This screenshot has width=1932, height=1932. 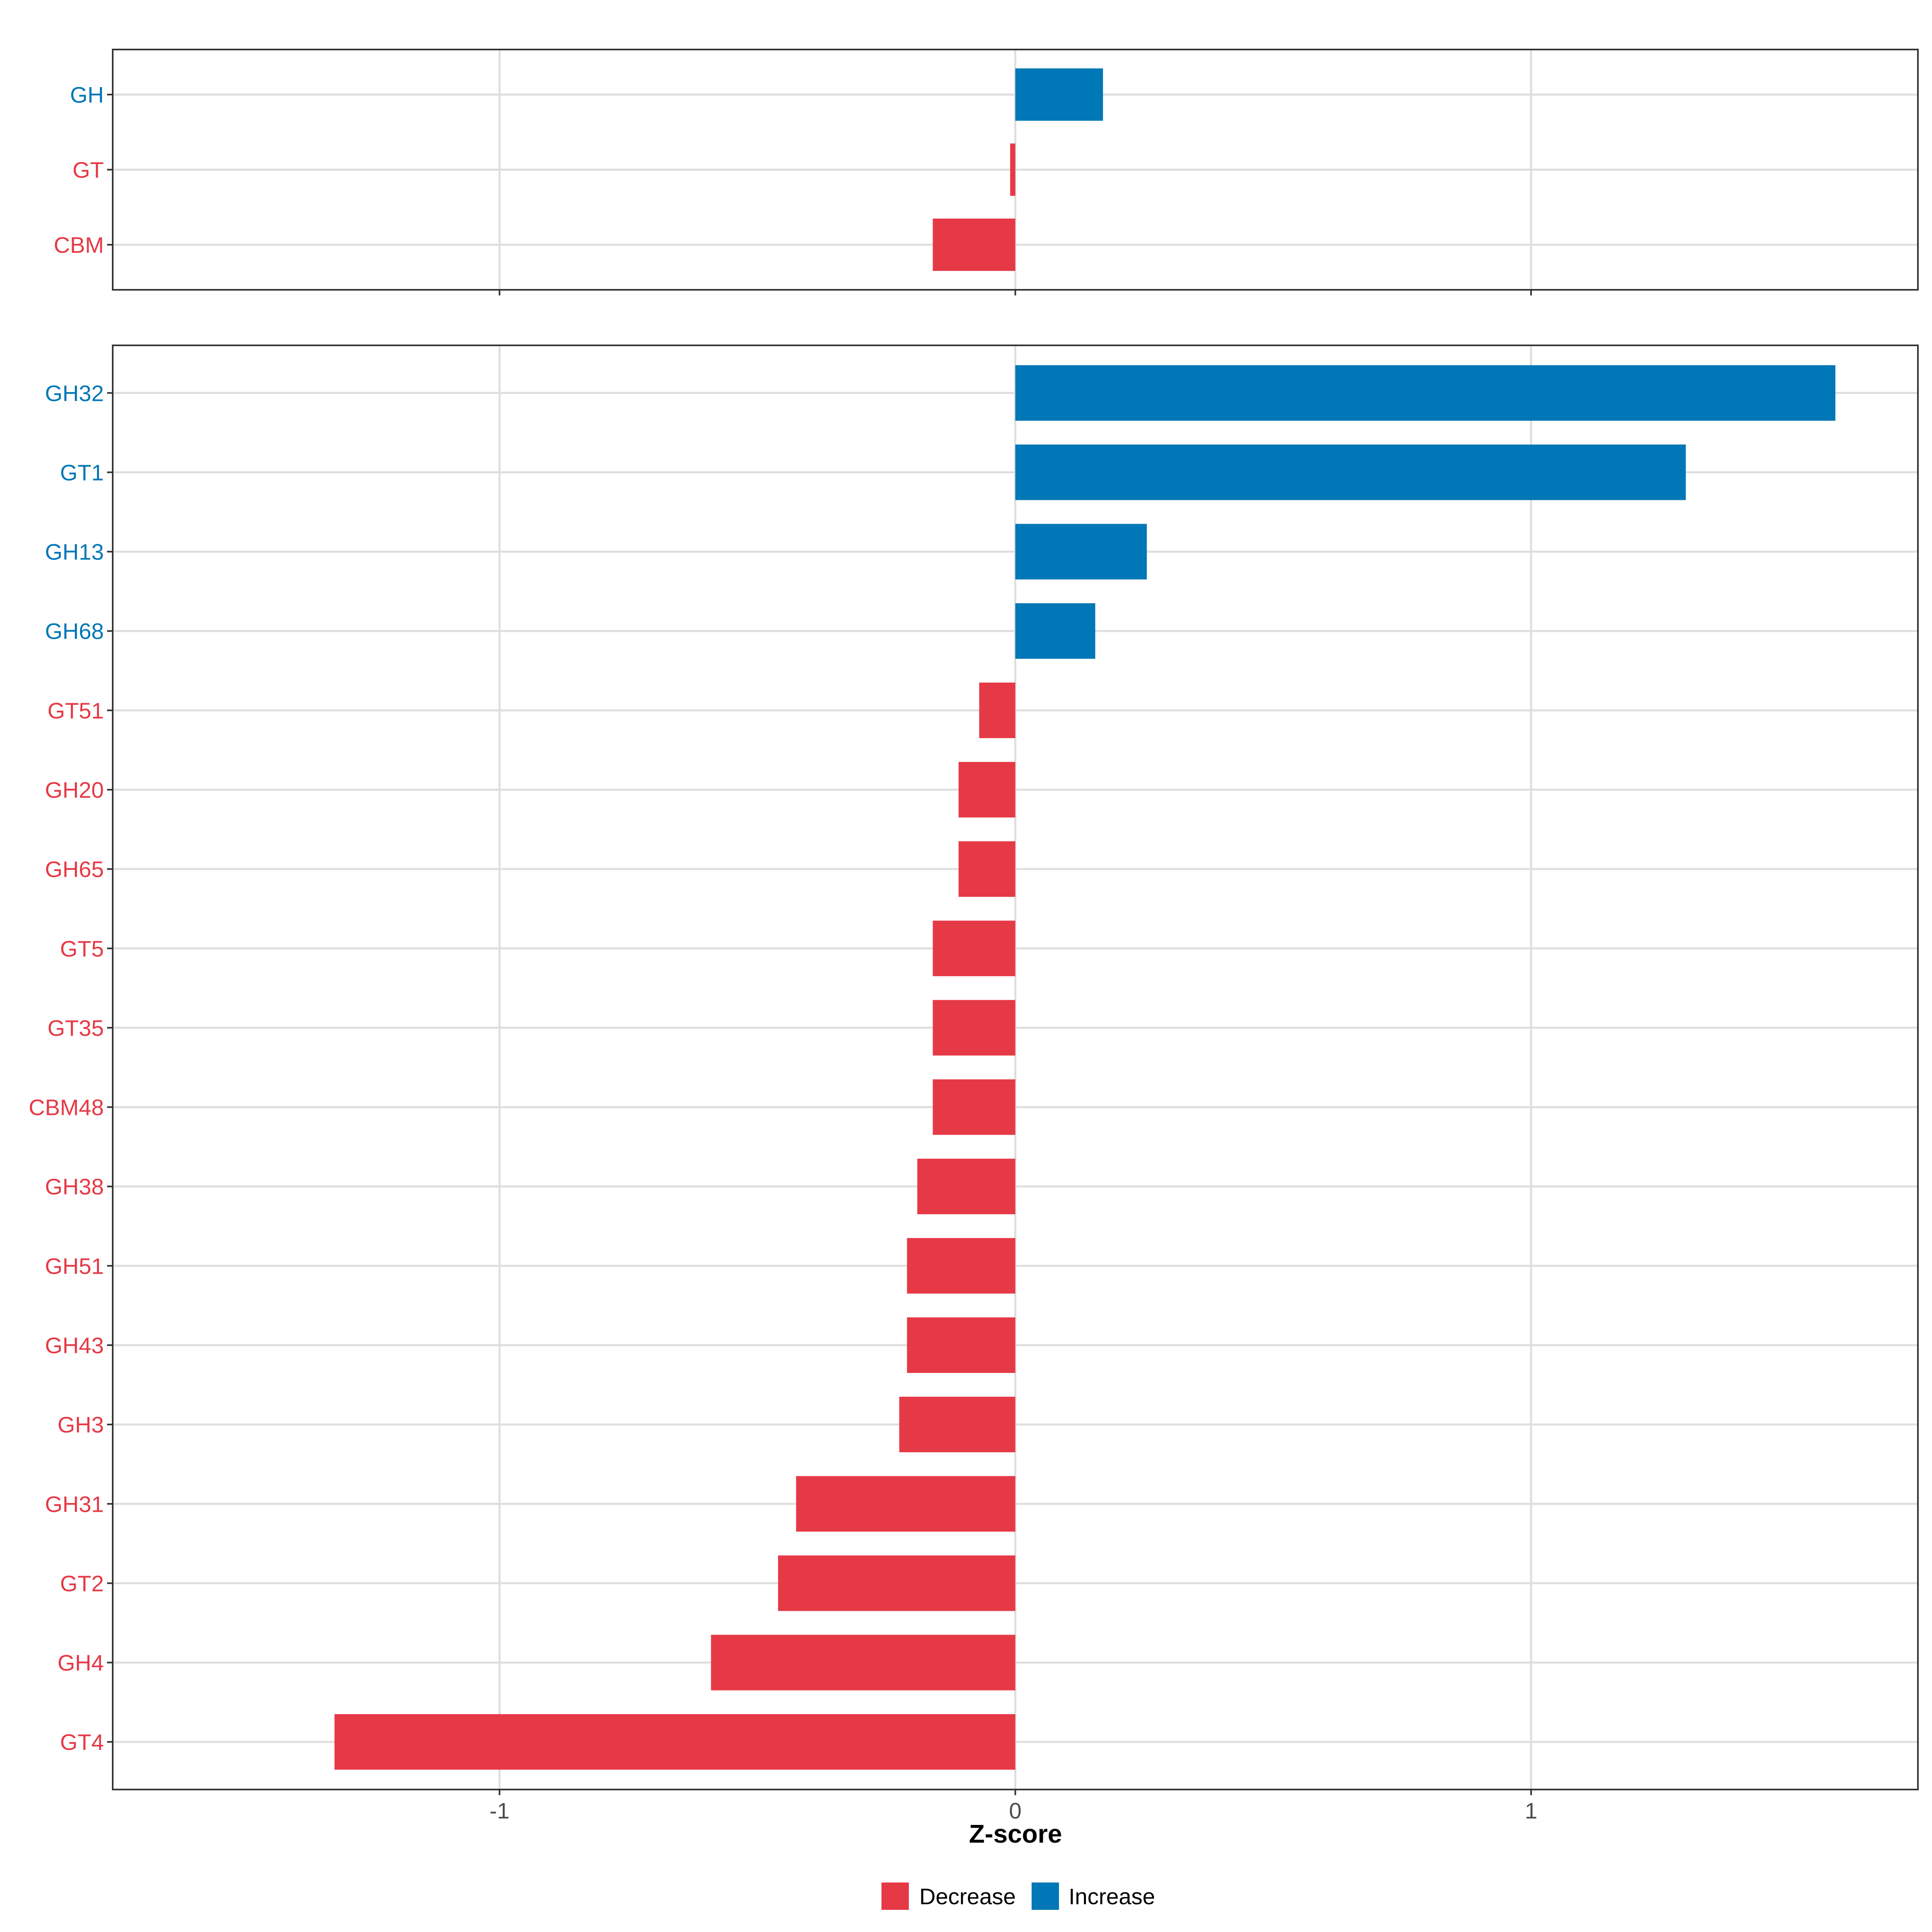 What do you see at coordinates (1350, 472) in the screenshot?
I see `bar-gt1` at bounding box center [1350, 472].